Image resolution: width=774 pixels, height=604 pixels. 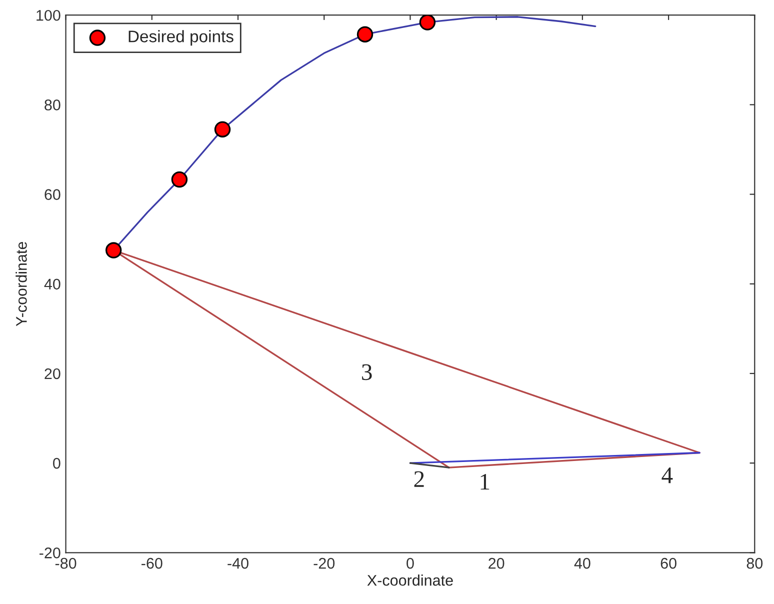 What do you see at coordinates (754, 563) in the screenshot?
I see `x-tick-label: 80` at bounding box center [754, 563].